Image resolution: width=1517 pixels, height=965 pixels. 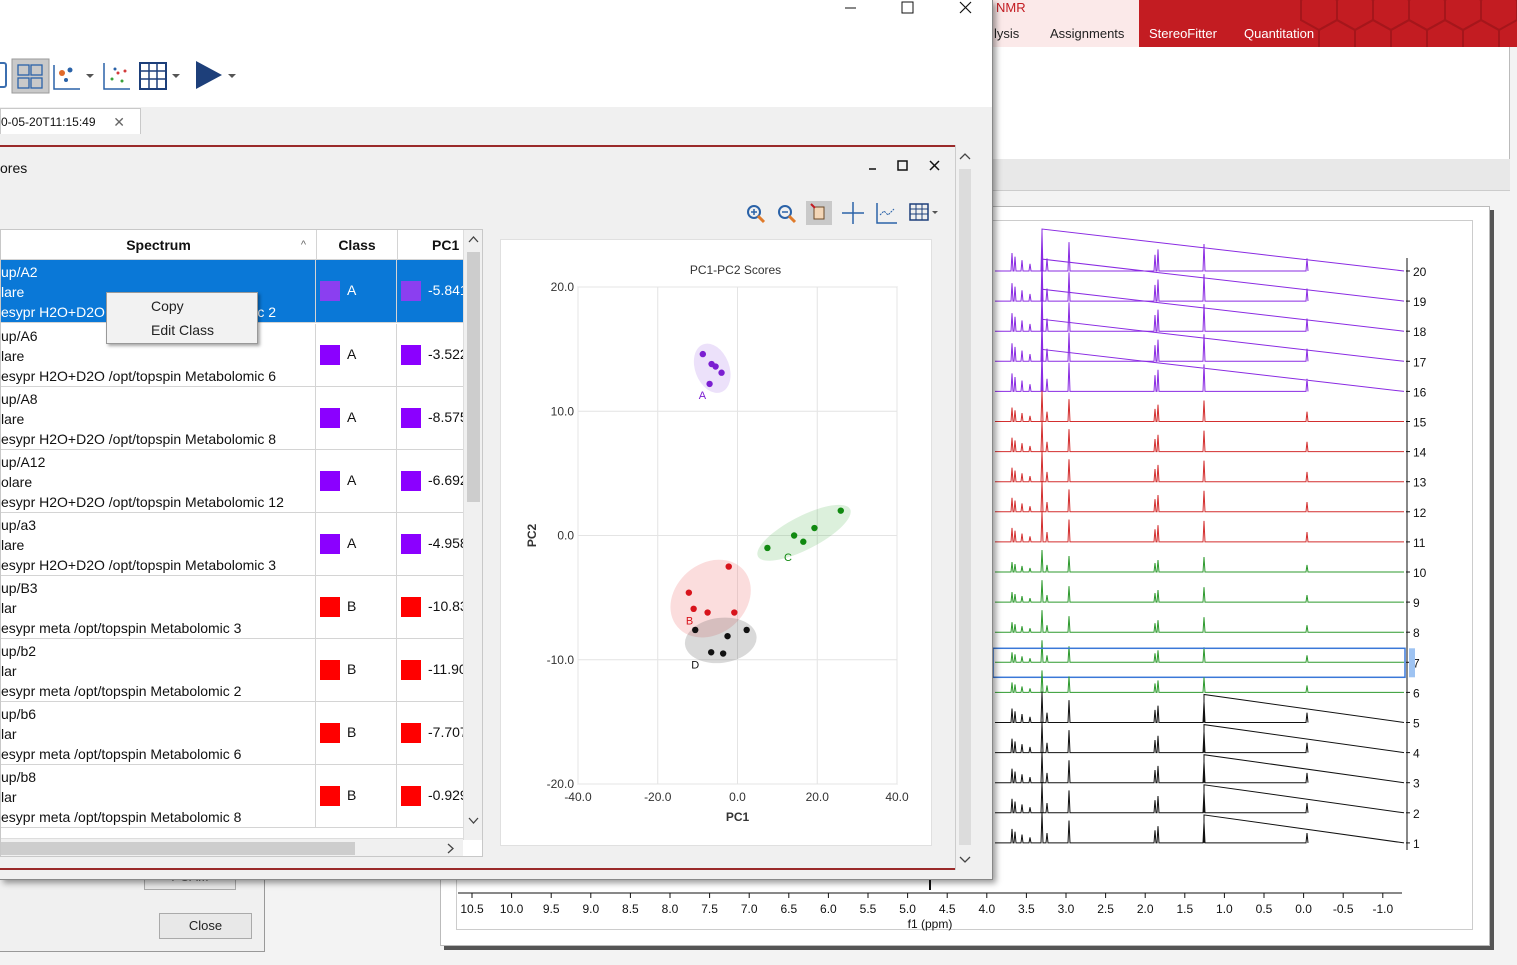 What do you see at coordinates (1279, 33) in the screenshot?
I see `ribbon-tab-quantitation: Quantitation` at bounding box center [1279, 33].